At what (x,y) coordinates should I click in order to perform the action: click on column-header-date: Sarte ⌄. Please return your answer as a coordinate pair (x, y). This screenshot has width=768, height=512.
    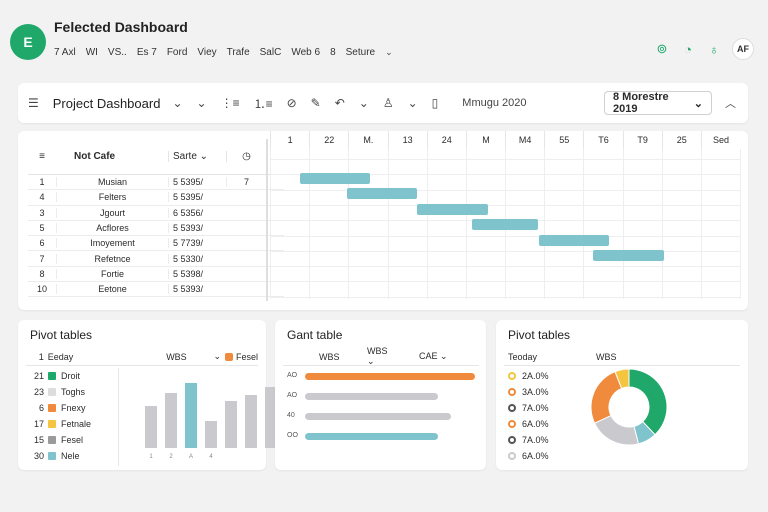
    Looking at the image, I should click on (197, 156).